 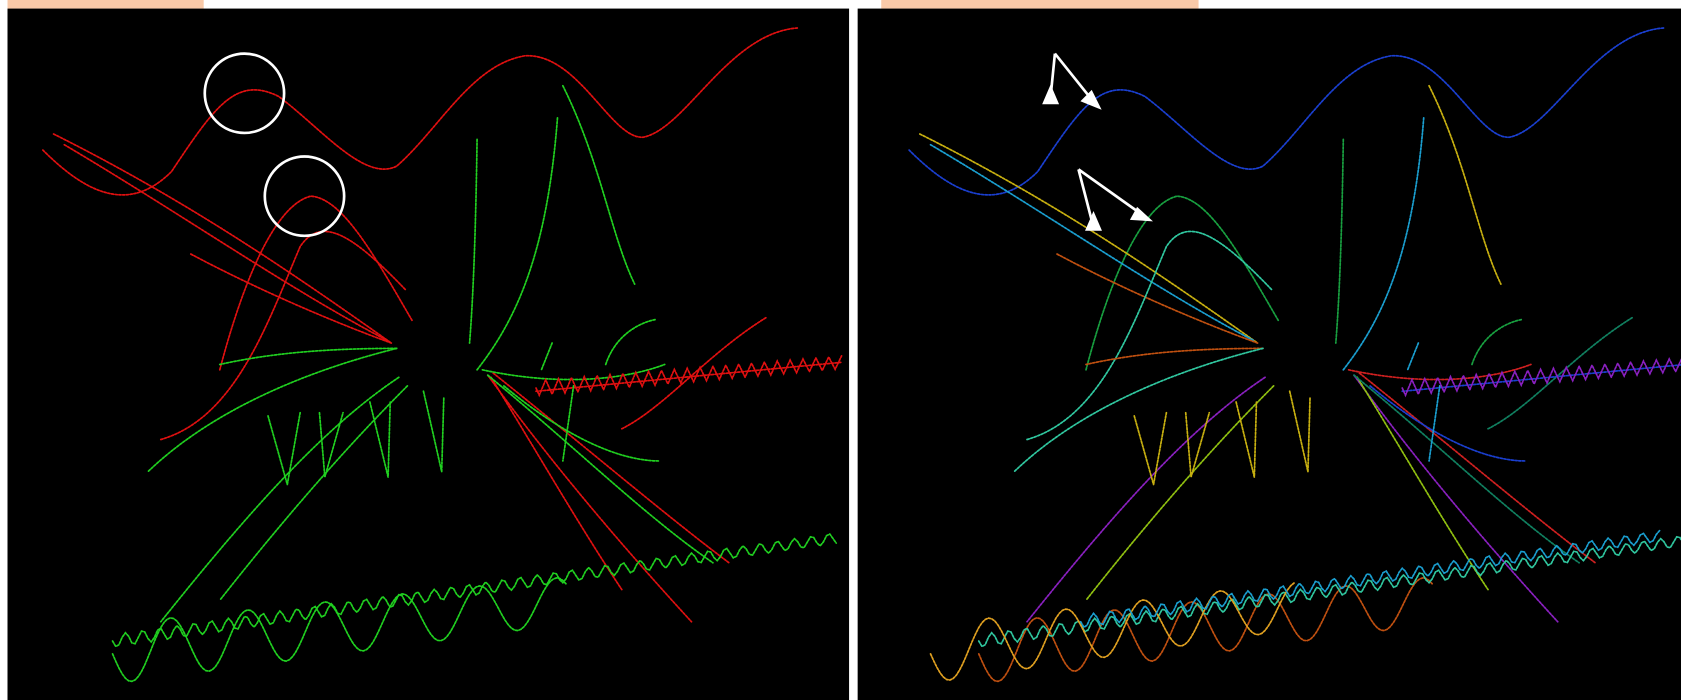 What do you see at coordinates (1097, 141) in the screenshot?
I see `arrows` at bounding box center [1097, 141].